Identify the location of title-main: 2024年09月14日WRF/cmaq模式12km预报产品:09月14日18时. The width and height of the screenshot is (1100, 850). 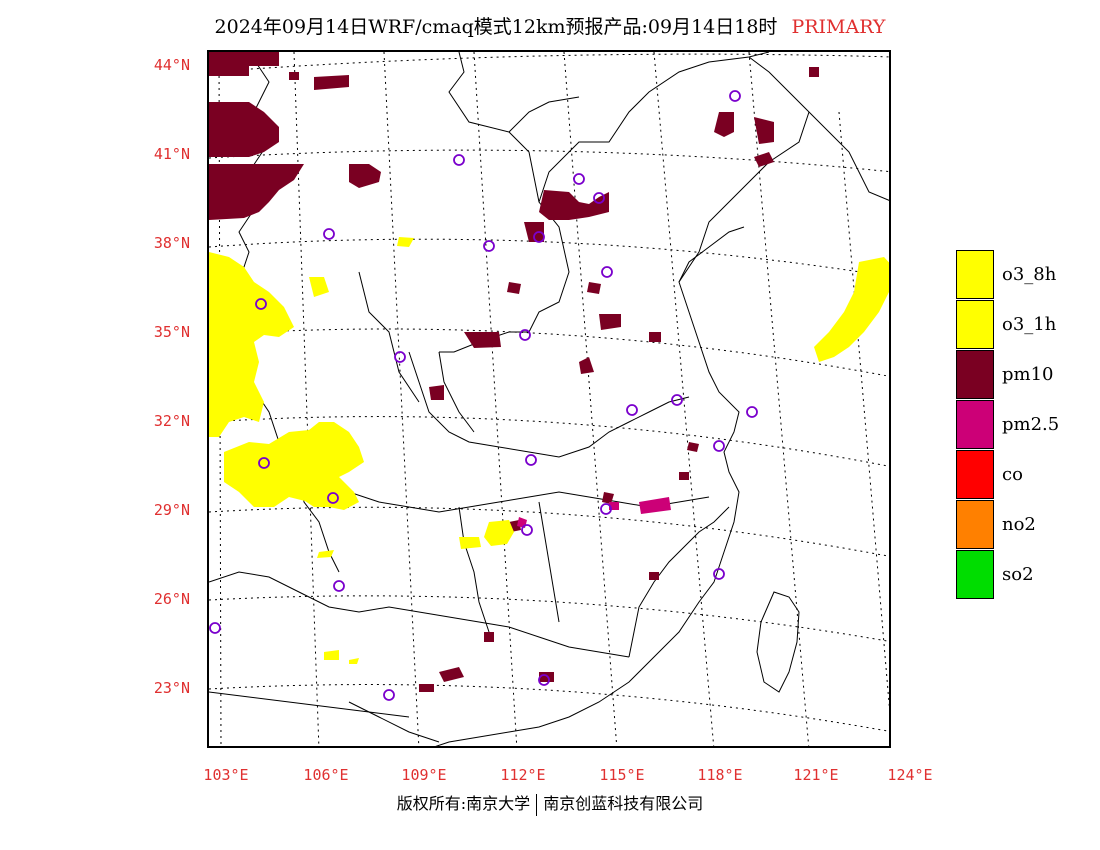
(496, 27).